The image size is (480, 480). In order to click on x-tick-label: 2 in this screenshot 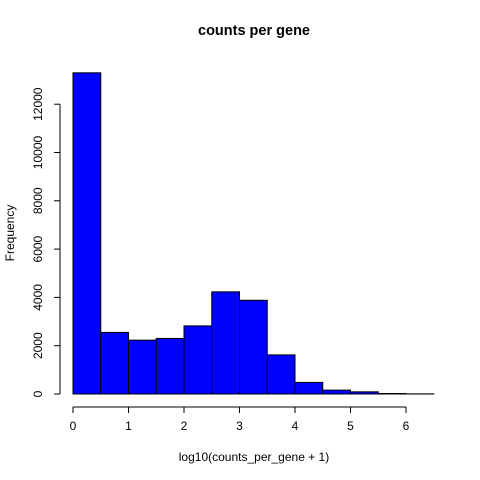, I will do `click(184, 426)`.